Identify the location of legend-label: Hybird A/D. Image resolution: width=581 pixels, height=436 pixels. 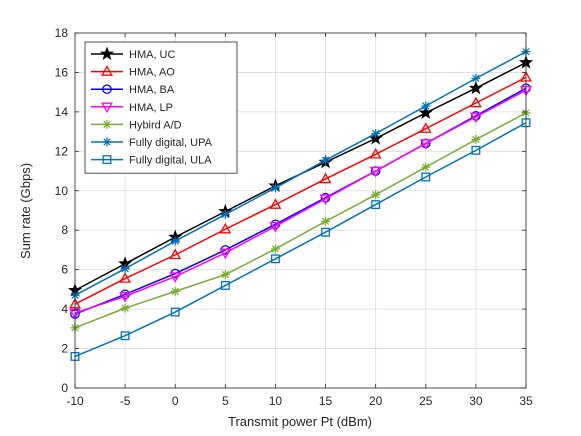
(155, 125).